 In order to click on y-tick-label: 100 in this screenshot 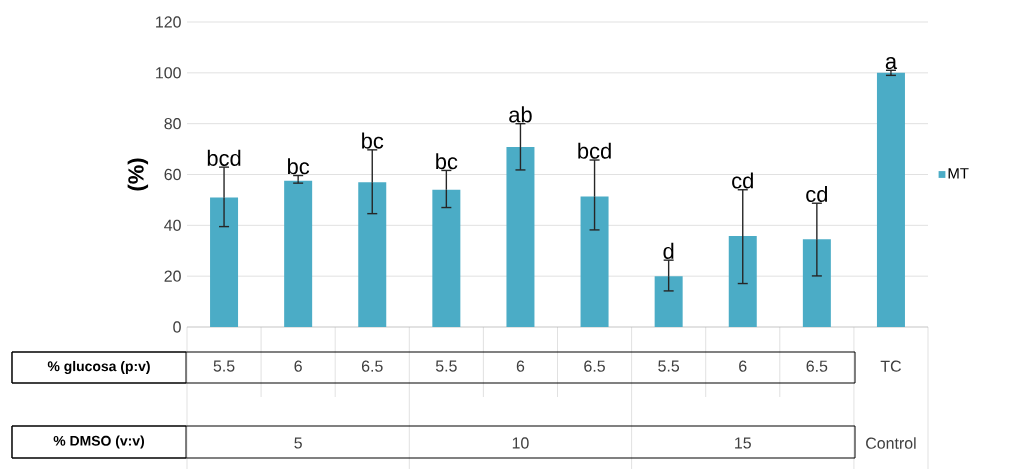, I will do `click(168, 73)`.